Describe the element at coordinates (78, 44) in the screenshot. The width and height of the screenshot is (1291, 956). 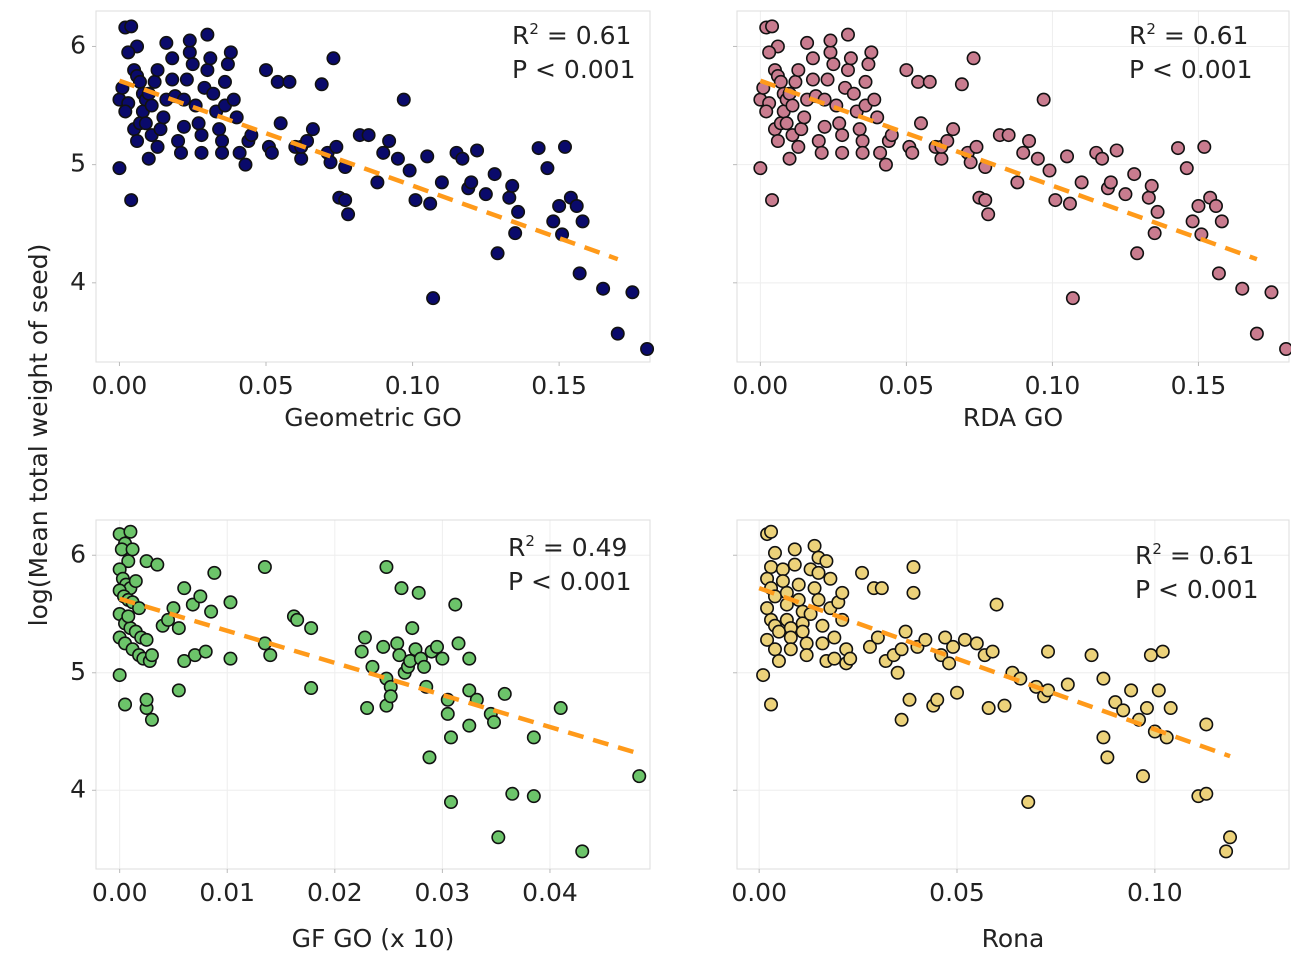
I see `y-tick-label: 6` at that location.